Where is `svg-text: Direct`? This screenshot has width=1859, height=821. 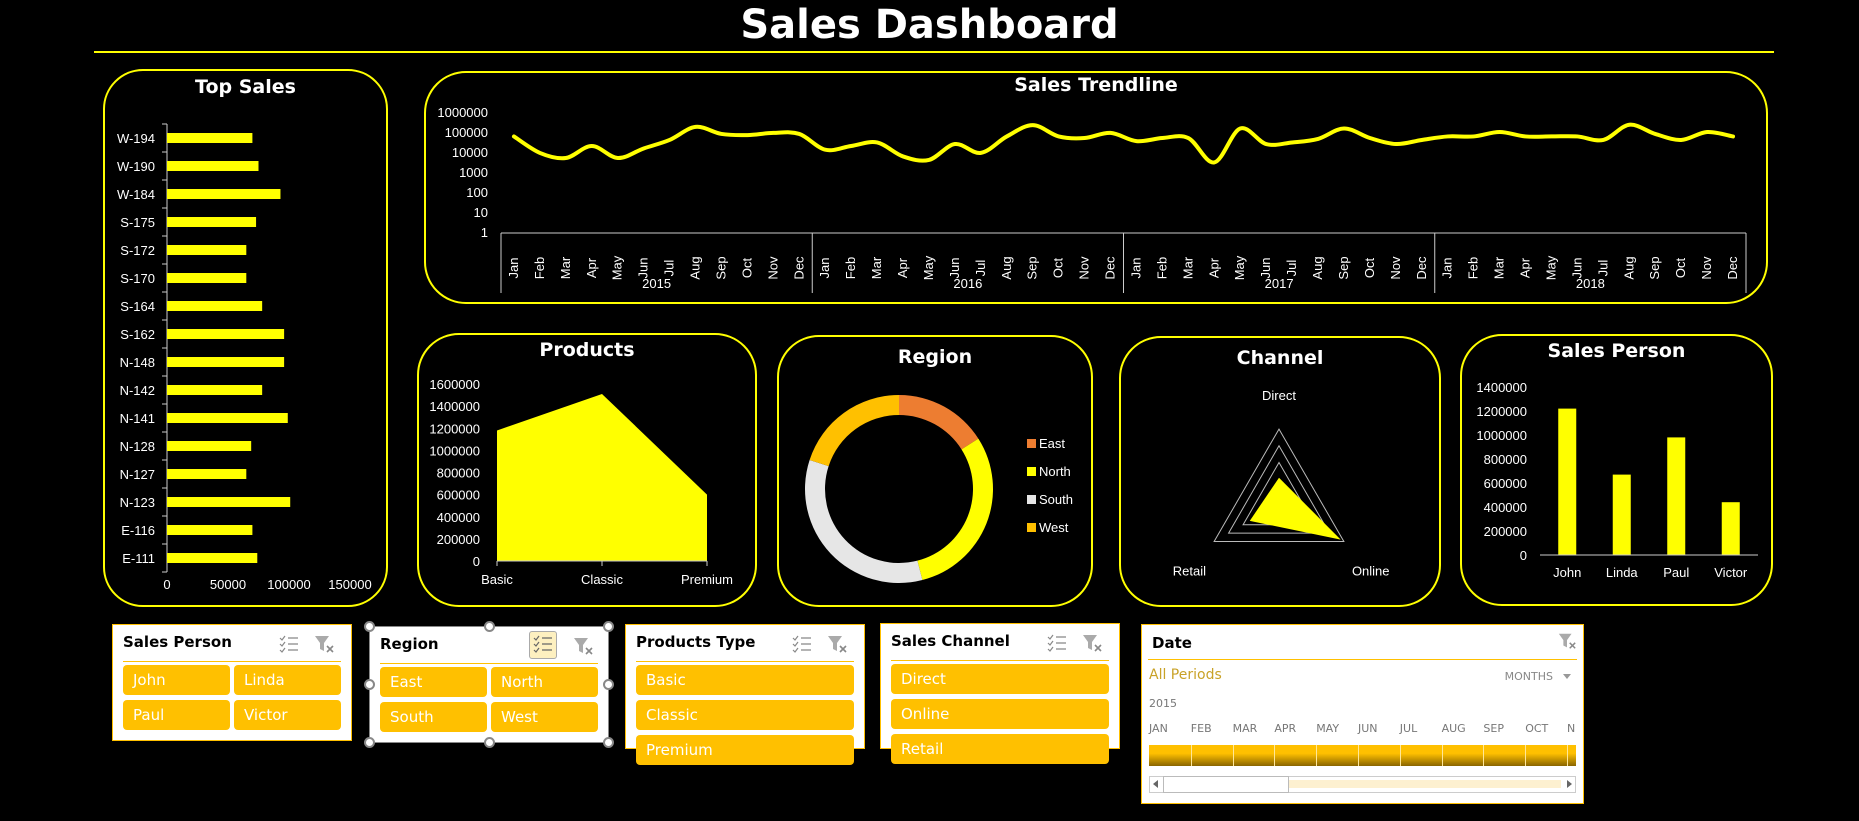
svg-text: Direct is located at coordinates (1279, 395).